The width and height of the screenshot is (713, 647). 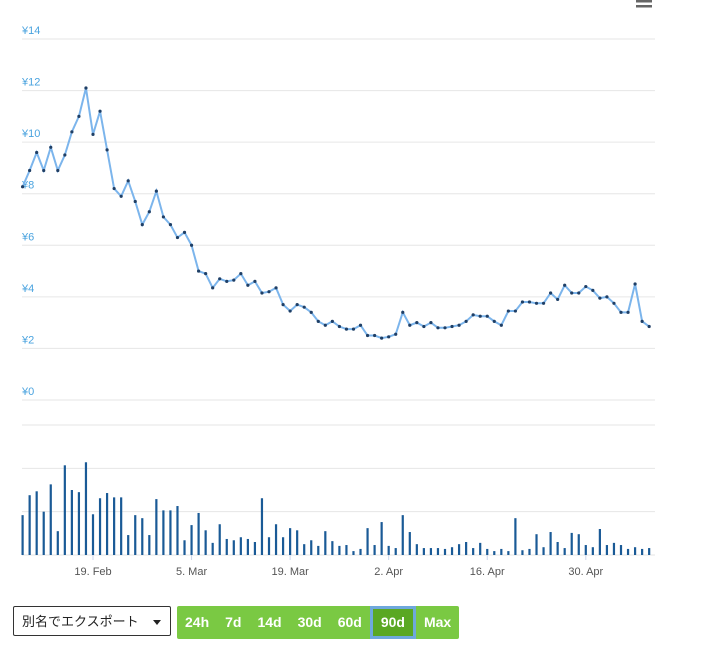 I want to click on y-tick-label: ¥10, so click(x=30, y=134).